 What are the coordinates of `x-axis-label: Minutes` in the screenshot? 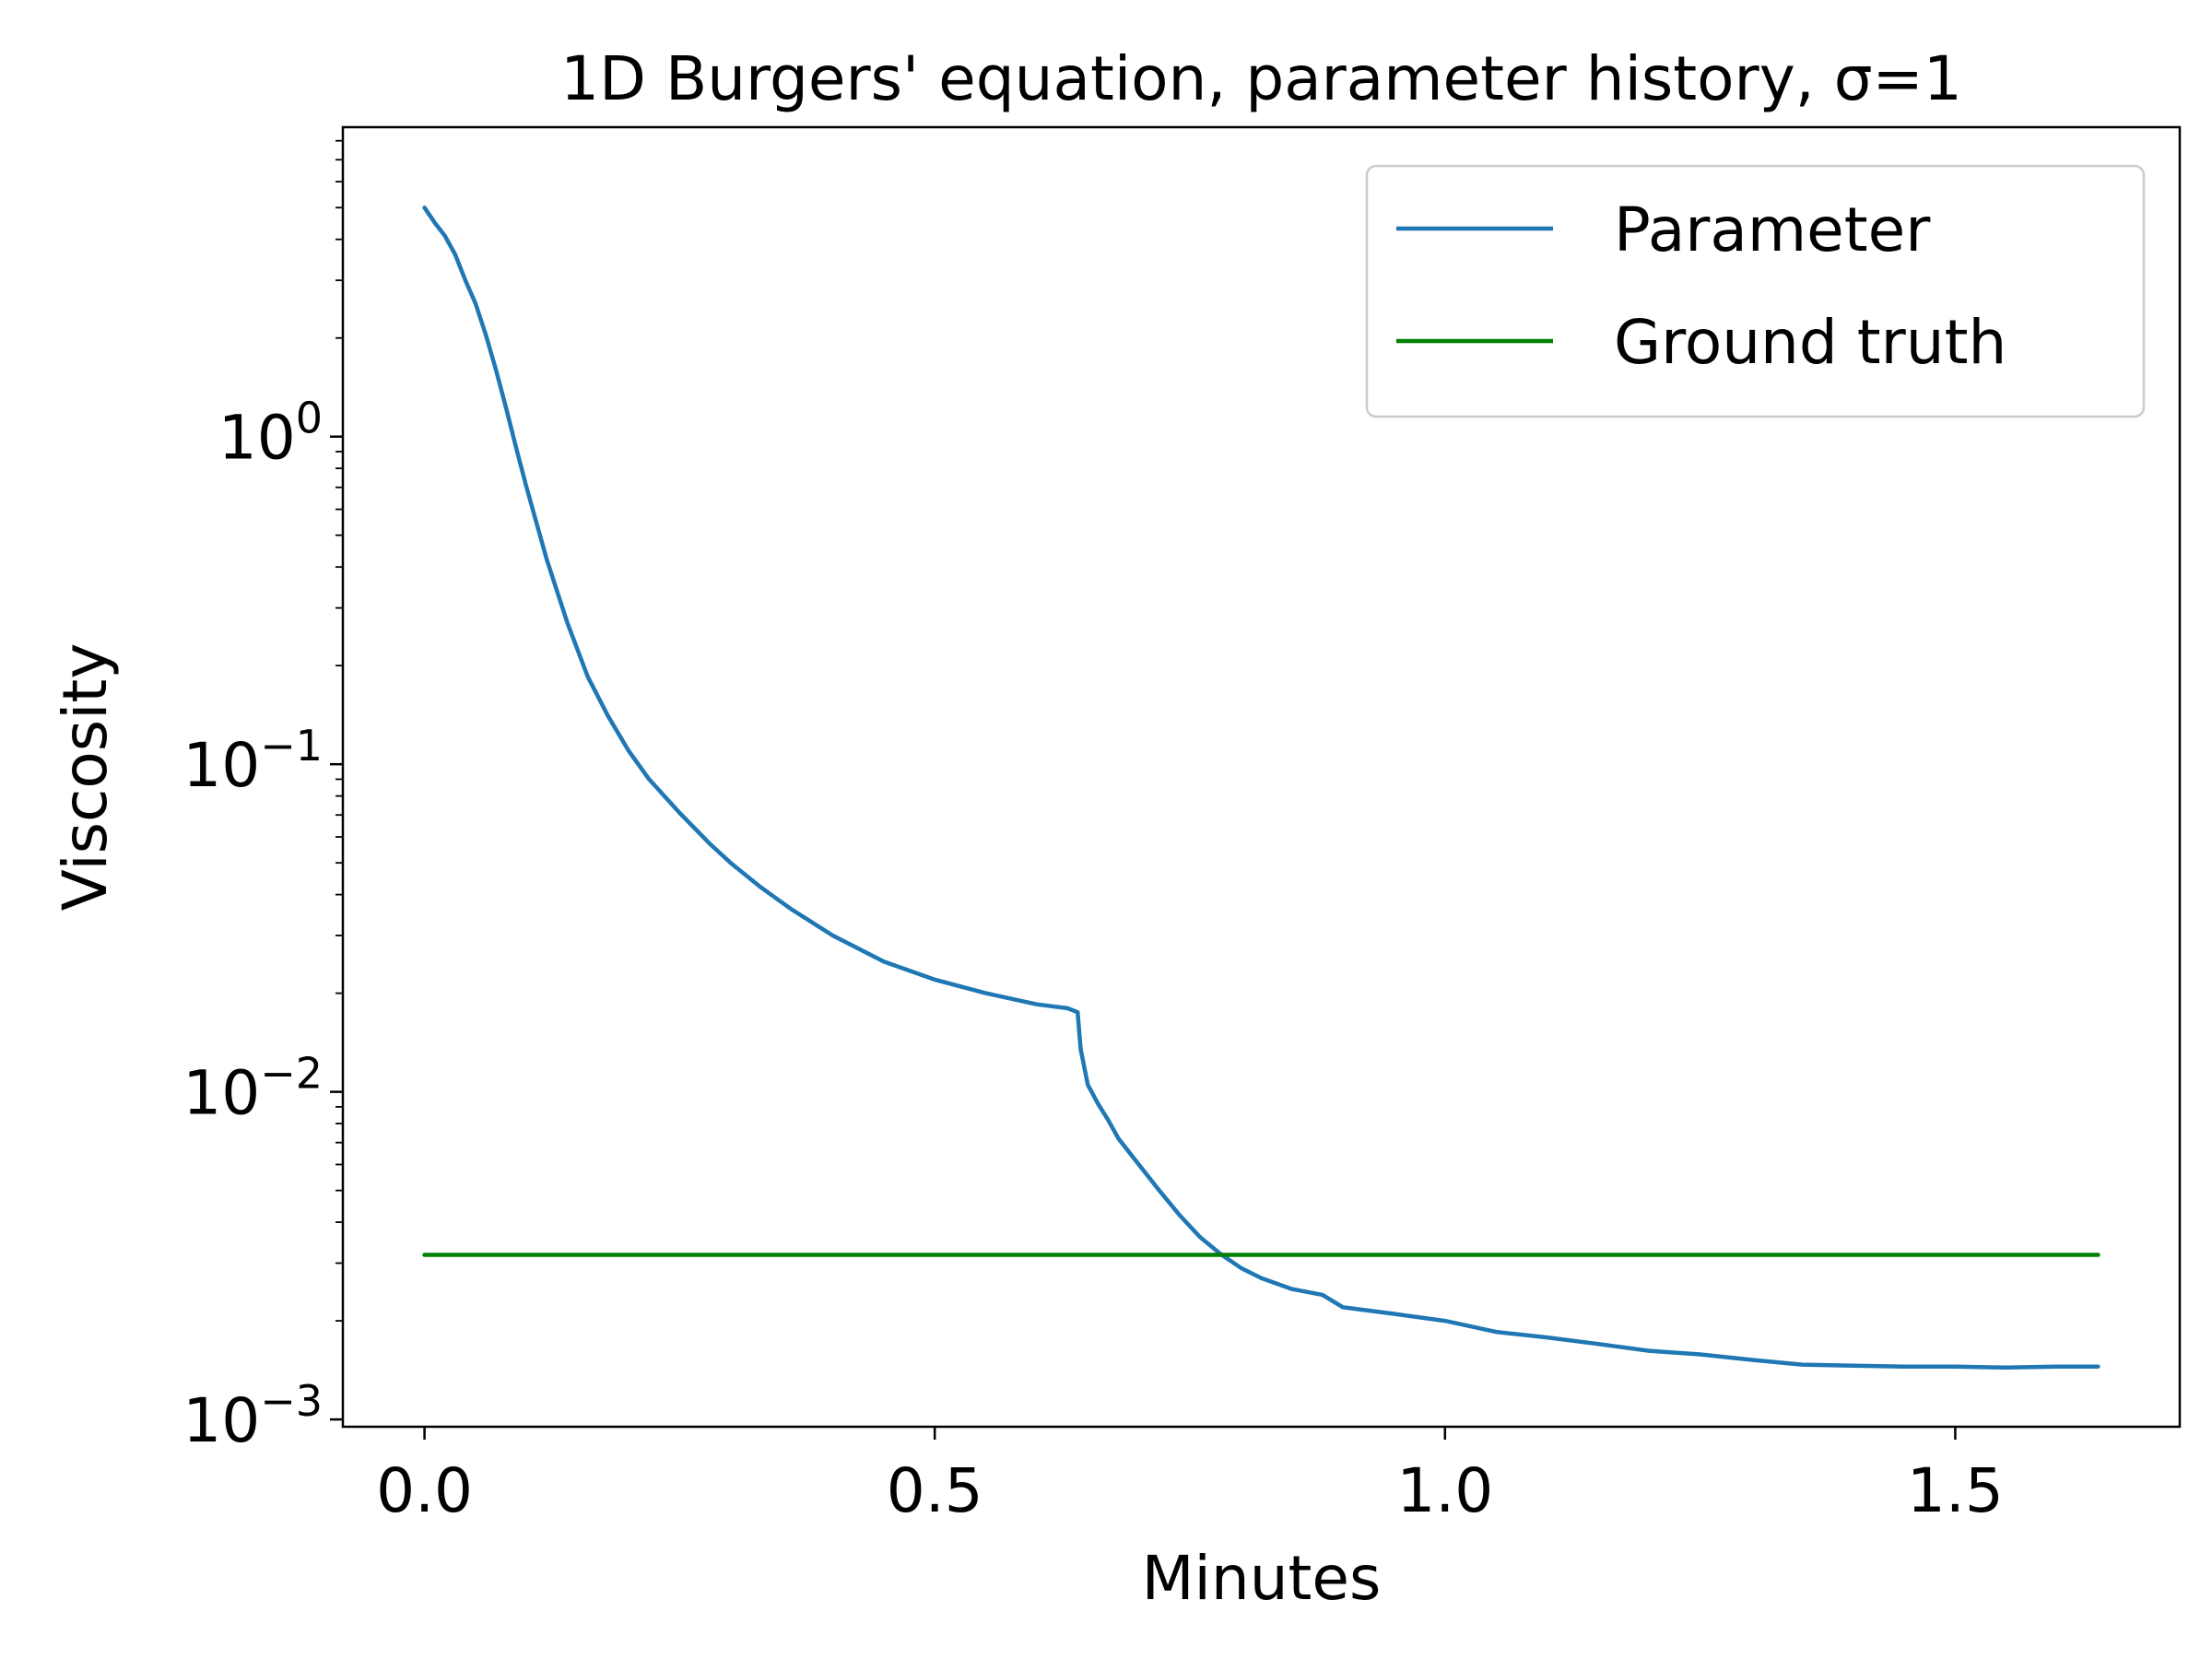 It's located at (1262, 1578).